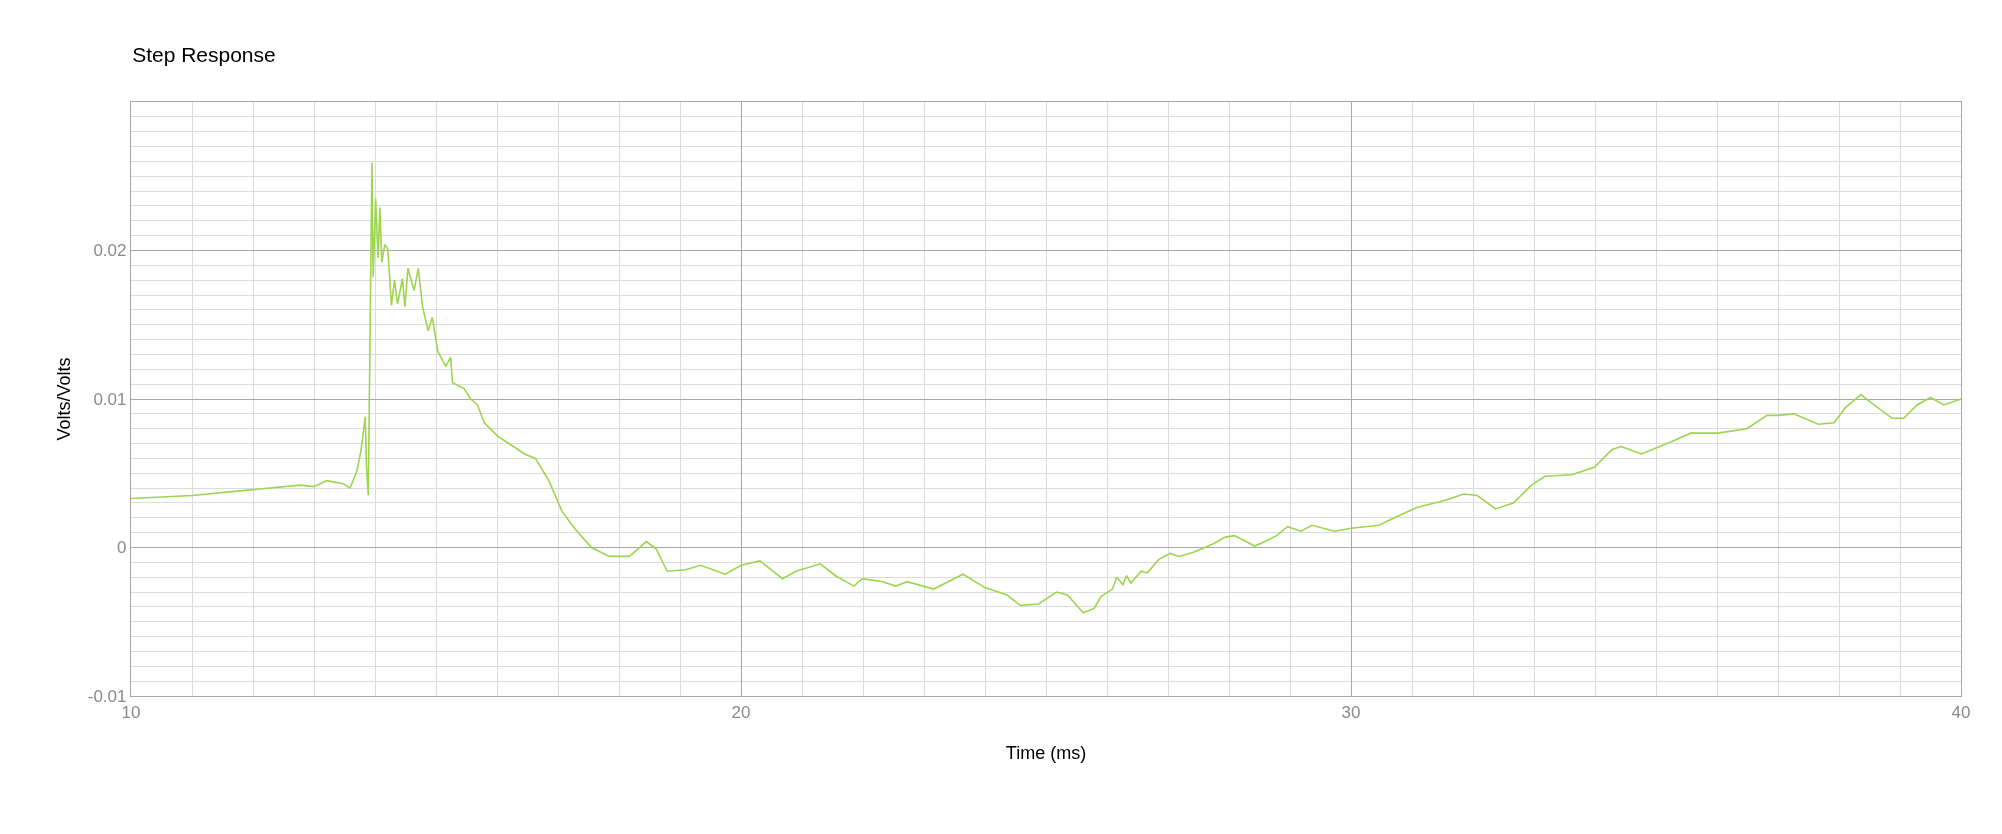 The height and width of the screenshot is (834, 2002). What do you see at coordinates (122, 548) in the screenshot?
I see `y-tick-label: 0` at bounding box center [122, 548].